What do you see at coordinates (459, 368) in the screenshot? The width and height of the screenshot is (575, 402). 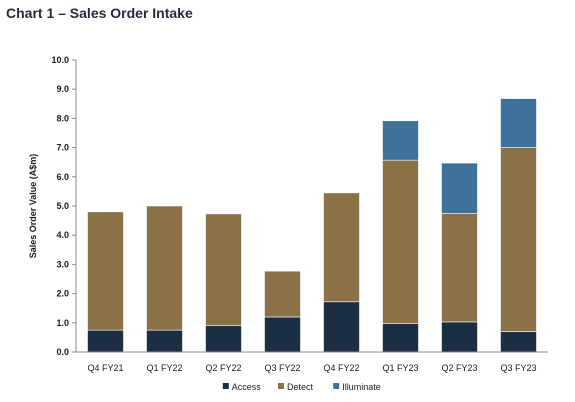 I see `x-tick-label: Q2 FY23` at bounding box center [459, 368].